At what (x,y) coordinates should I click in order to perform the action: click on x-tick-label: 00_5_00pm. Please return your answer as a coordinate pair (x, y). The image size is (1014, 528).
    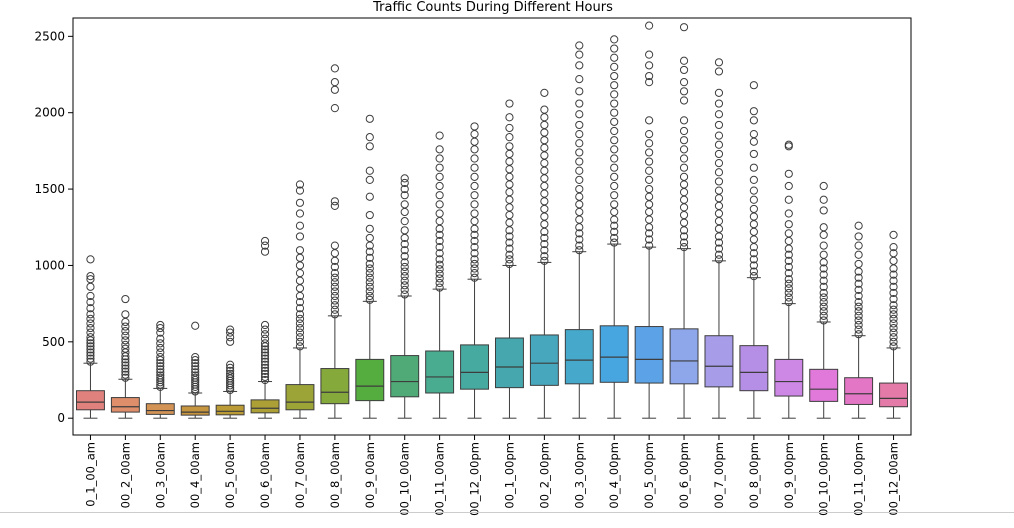
    Looking at the image, I should click on (649, 475).